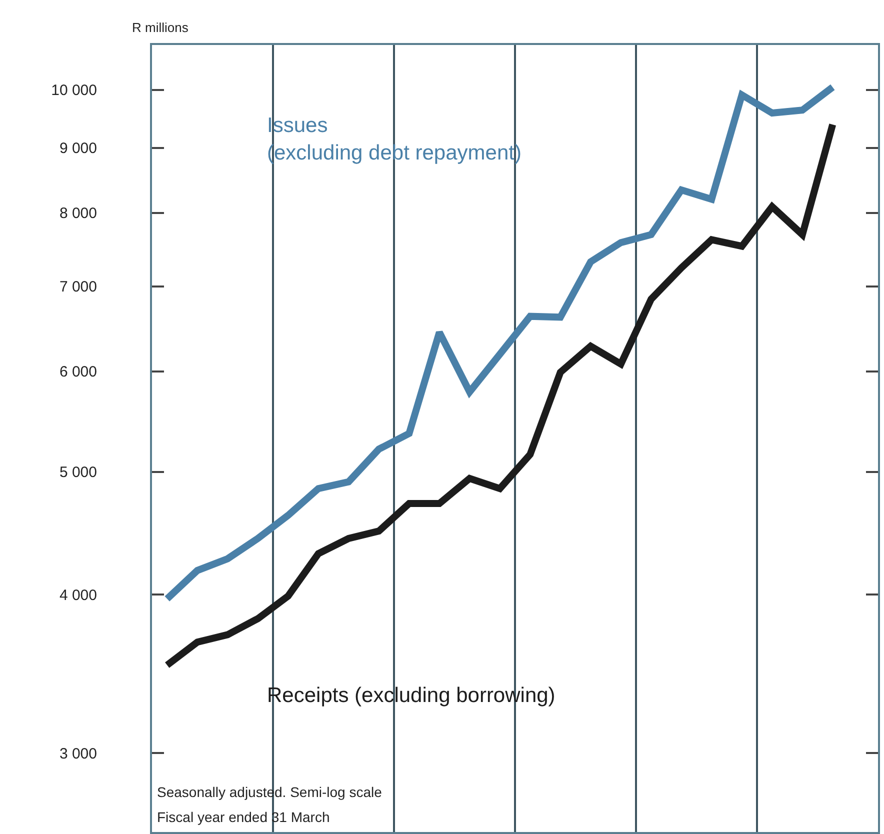 The image size is (884, 834). What do you see at coordinates (78, 149) in the screenshot?
I see `y-tick-label: 9 000` at bounding box center [78, 149].